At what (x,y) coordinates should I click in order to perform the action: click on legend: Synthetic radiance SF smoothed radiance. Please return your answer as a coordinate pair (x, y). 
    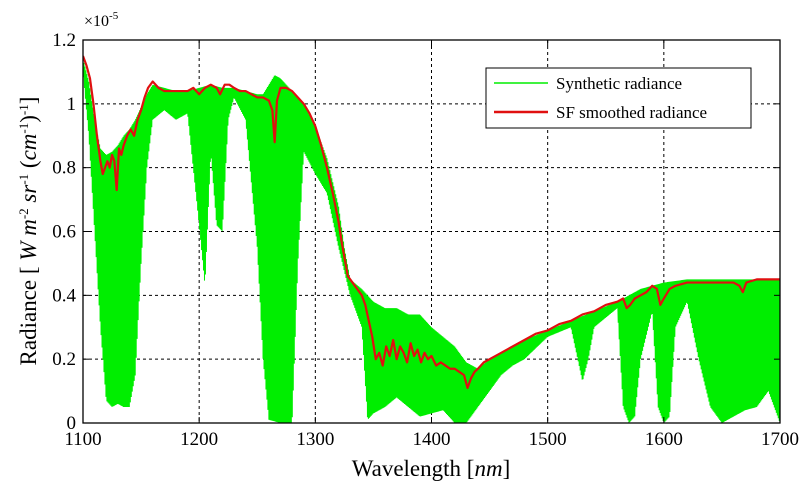
    Looking at the image, I should click on (618, 98).